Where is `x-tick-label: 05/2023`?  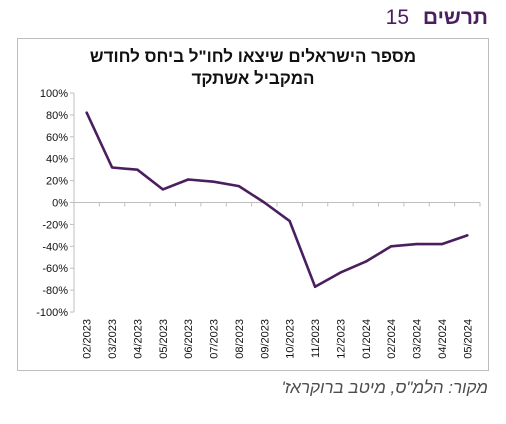 x-tick-label: 05/2023 is located at coordinates (164, 339).